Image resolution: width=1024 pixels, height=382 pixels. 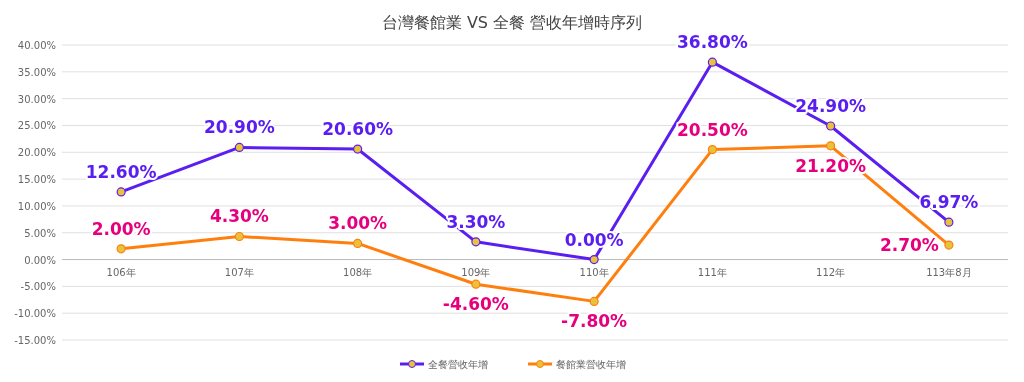 I want to click on data-label: -4.60%, so click(x=475, y=304).